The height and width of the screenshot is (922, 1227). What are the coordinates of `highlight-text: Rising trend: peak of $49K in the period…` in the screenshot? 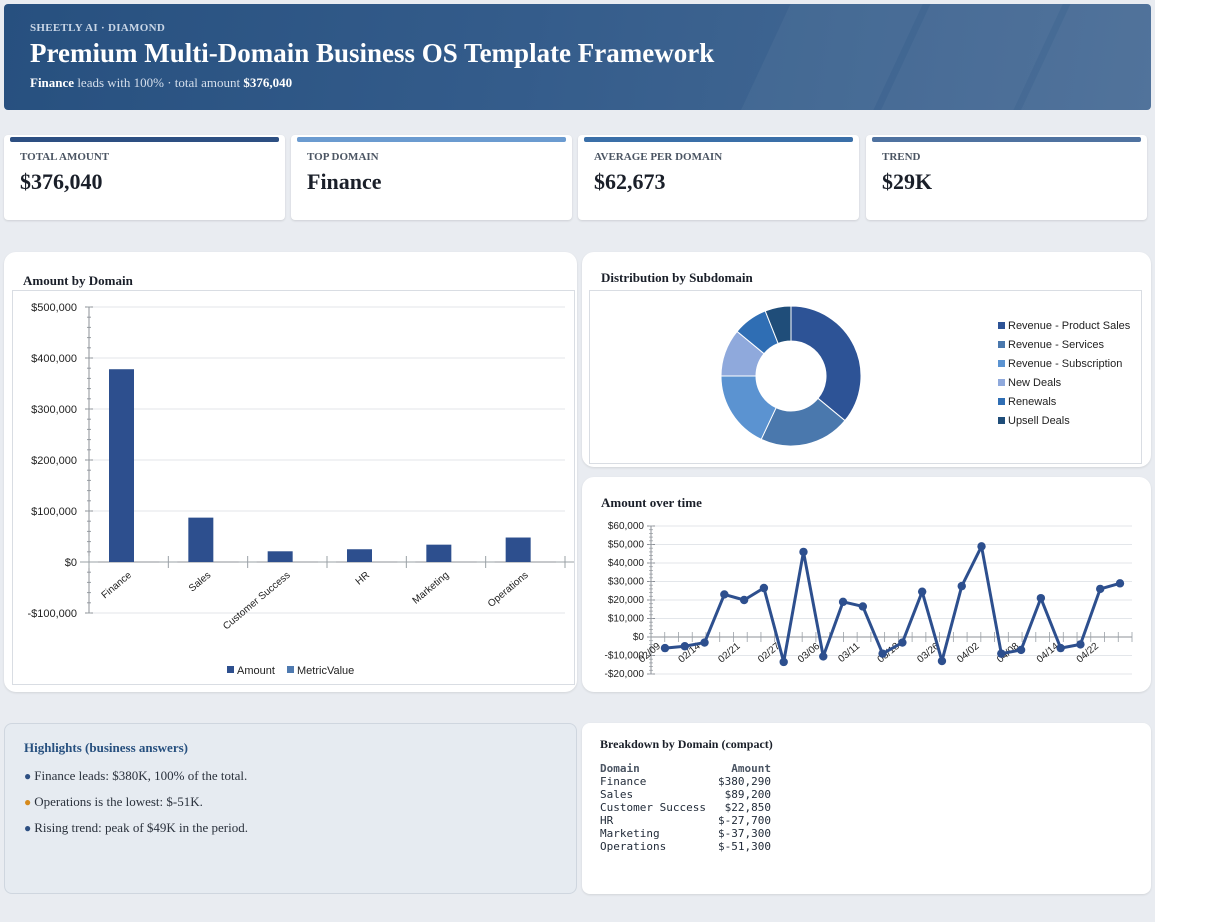 It's located at (141, 827).